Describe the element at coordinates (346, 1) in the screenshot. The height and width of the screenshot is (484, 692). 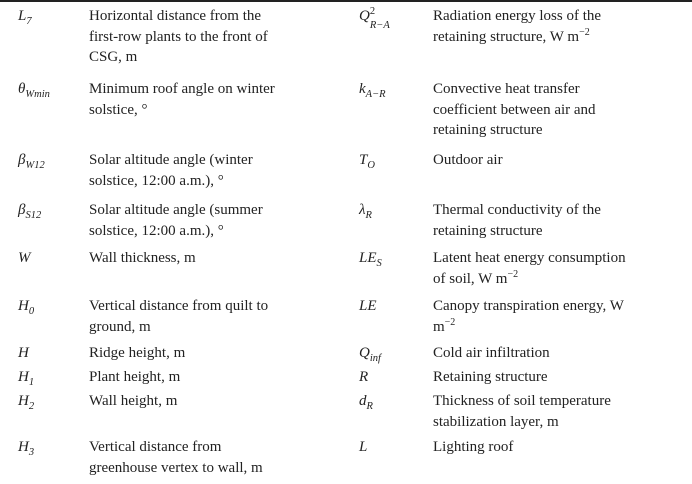
I see `table-top-rule` at that location.